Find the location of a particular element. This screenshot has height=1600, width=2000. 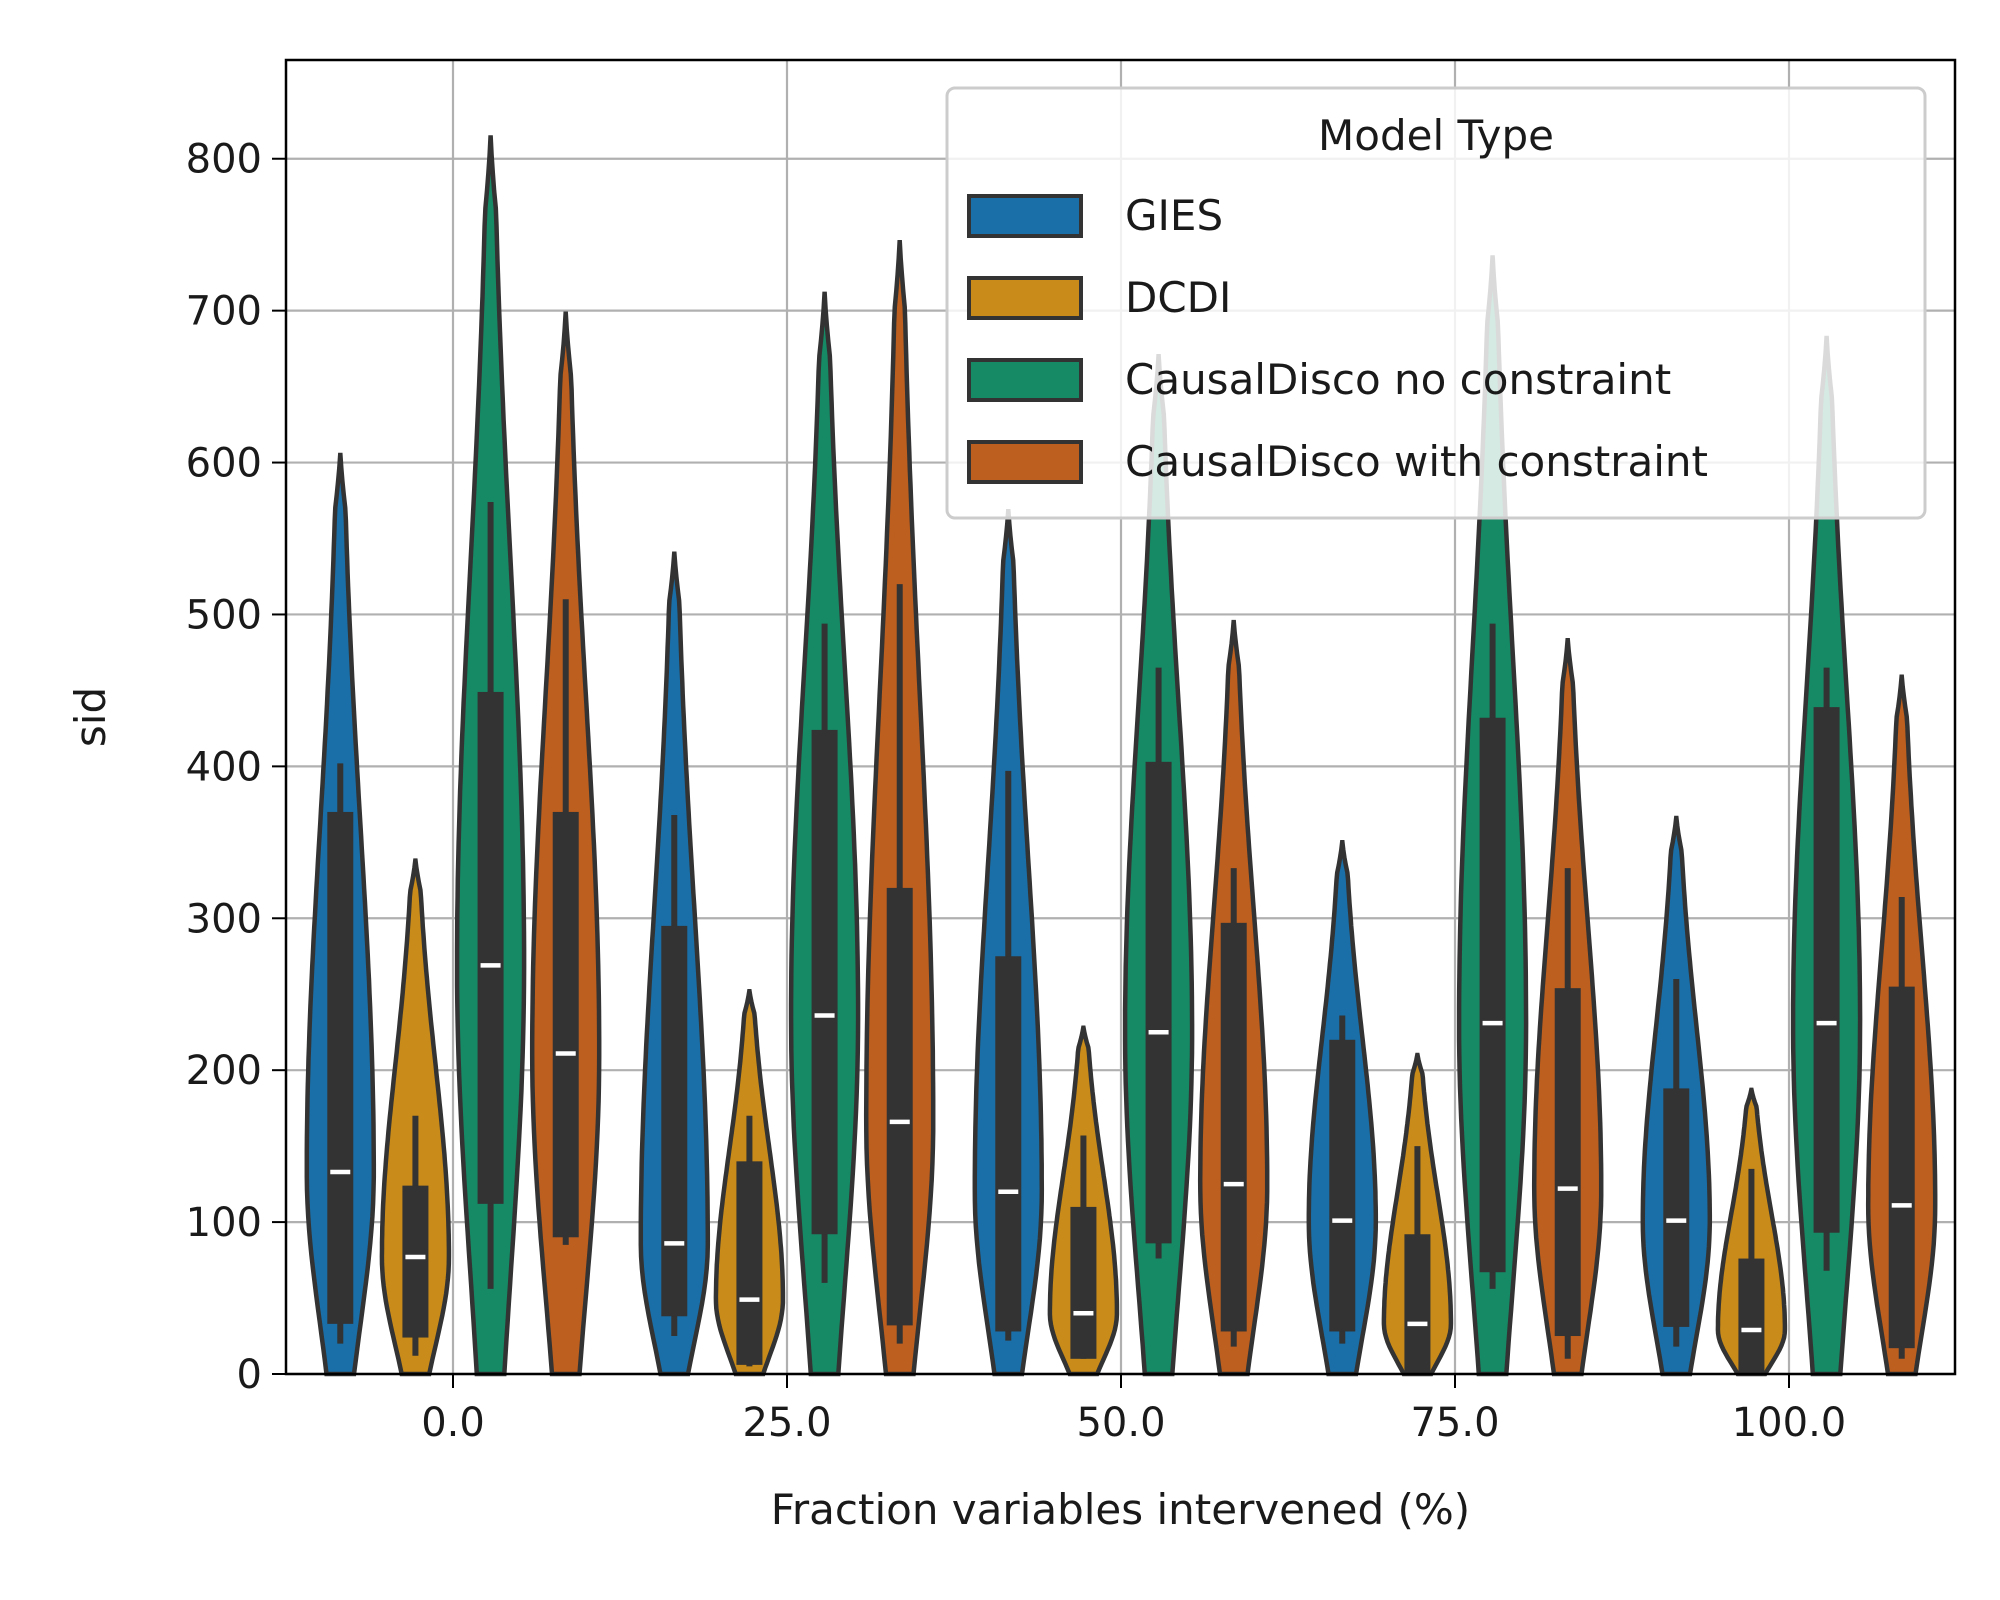

x-tick-label: 25.0 is located at coordinates (786, 1423).